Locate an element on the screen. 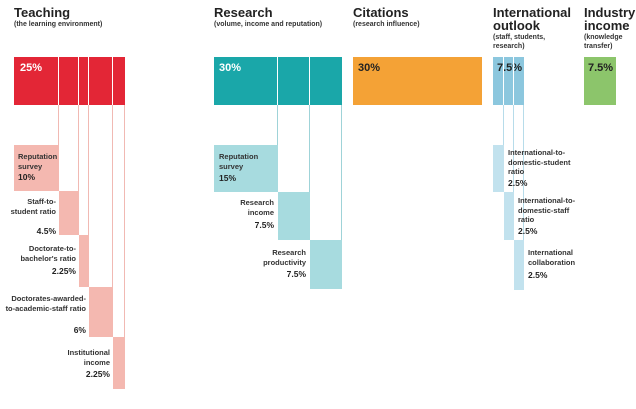 This screenshot has width=636, height=409. teaching-reputation-label: Reputation survey is located at coordinates (38, 161).